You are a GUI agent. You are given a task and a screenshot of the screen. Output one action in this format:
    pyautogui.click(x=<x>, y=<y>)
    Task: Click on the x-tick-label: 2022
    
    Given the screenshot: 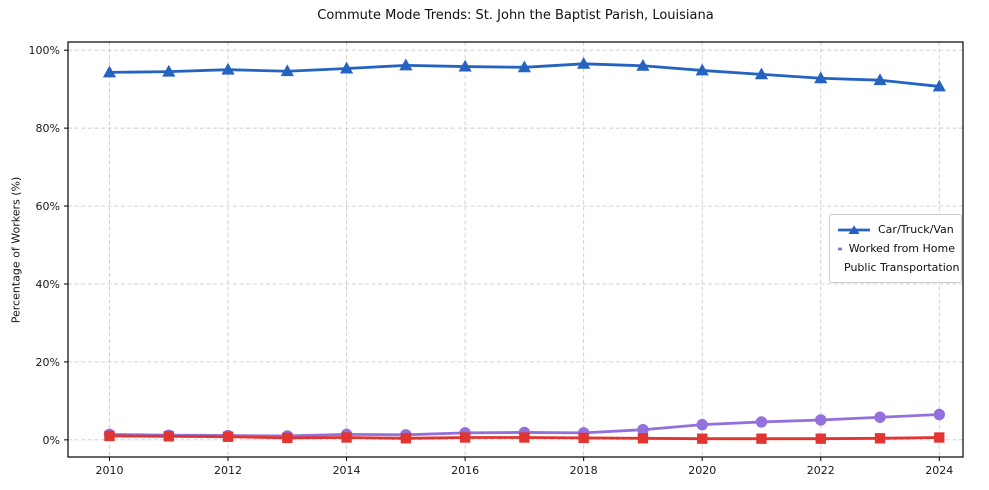 What is the action you would take?
    pyautogui.click(x=821, y=470)
    